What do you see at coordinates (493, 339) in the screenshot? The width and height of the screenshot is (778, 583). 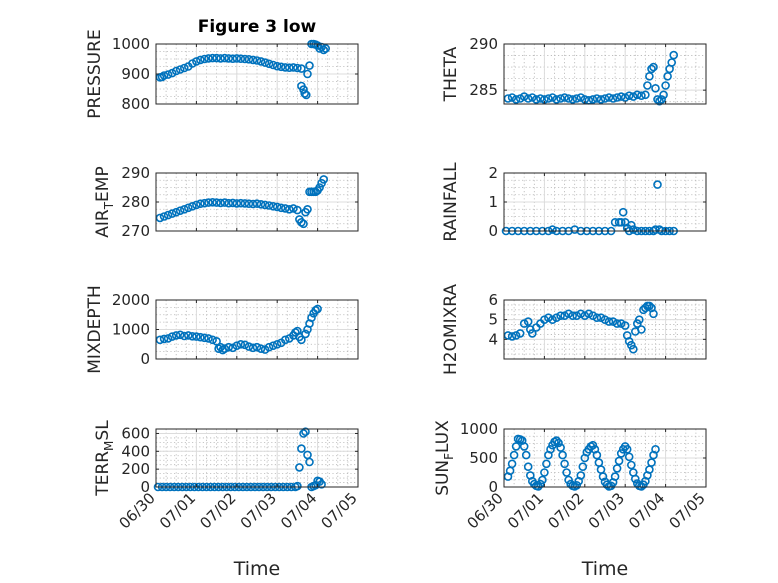 I see `y-tick-label: 4` at bounding box center [493, 339].